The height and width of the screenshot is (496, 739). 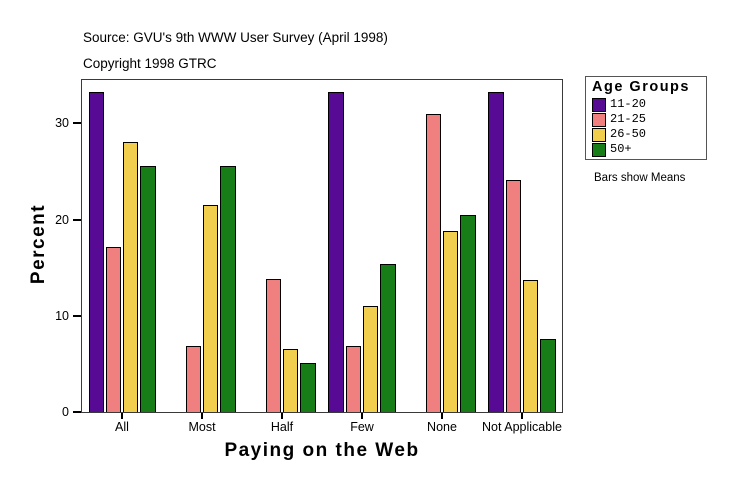 I want to click on x-category-label: Not Applicable, so click(x=522, y=427).